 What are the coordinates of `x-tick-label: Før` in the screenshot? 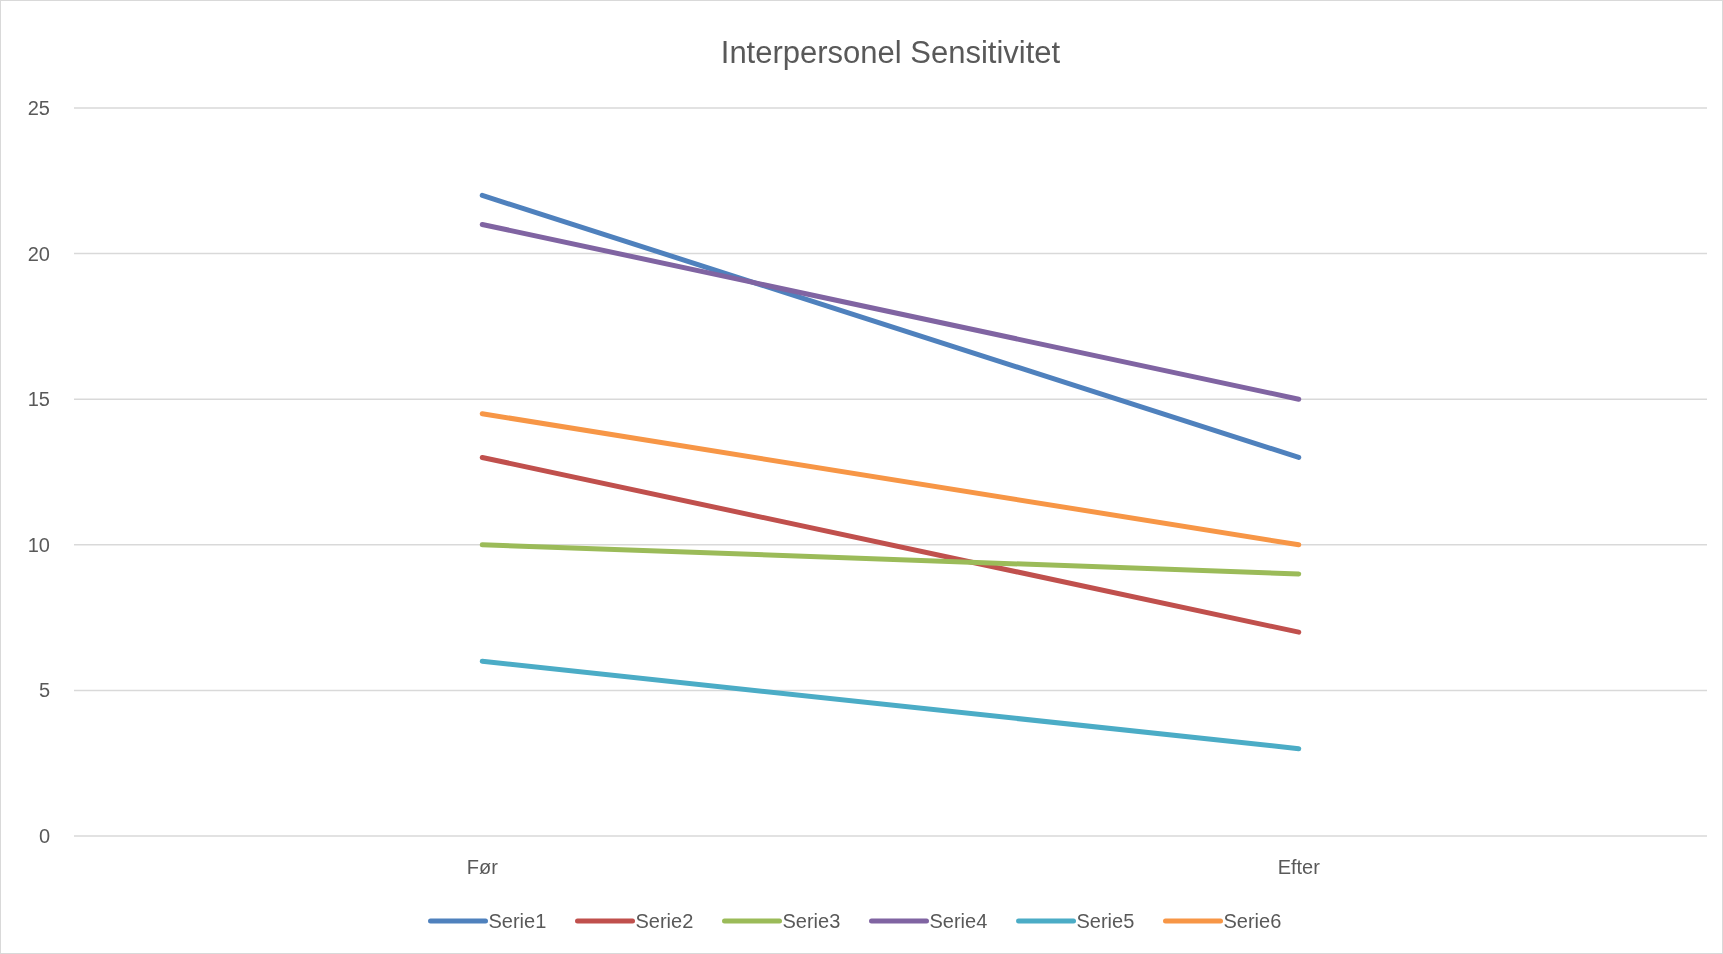 It's located at (482, 867).